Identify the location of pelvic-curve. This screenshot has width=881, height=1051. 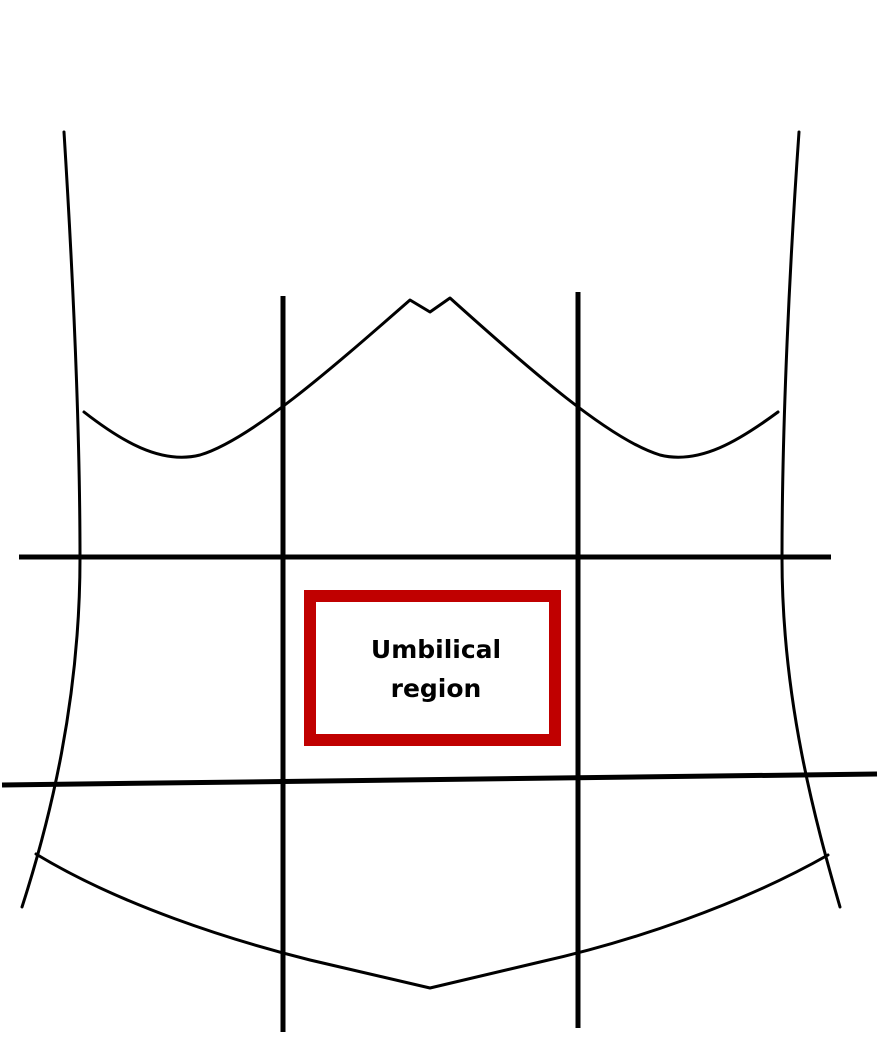
(432, 921).